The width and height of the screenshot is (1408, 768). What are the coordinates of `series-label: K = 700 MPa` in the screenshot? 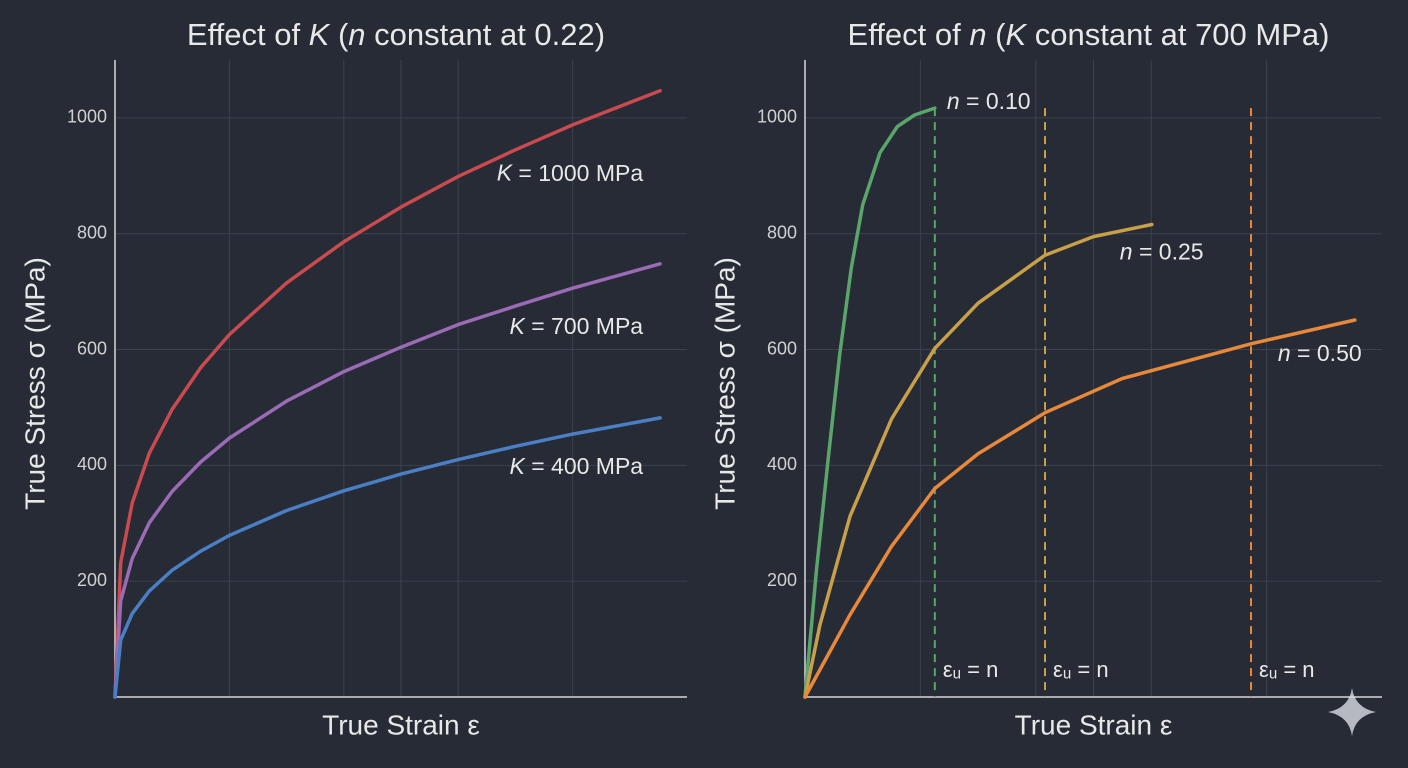 It's located at (576, 326).